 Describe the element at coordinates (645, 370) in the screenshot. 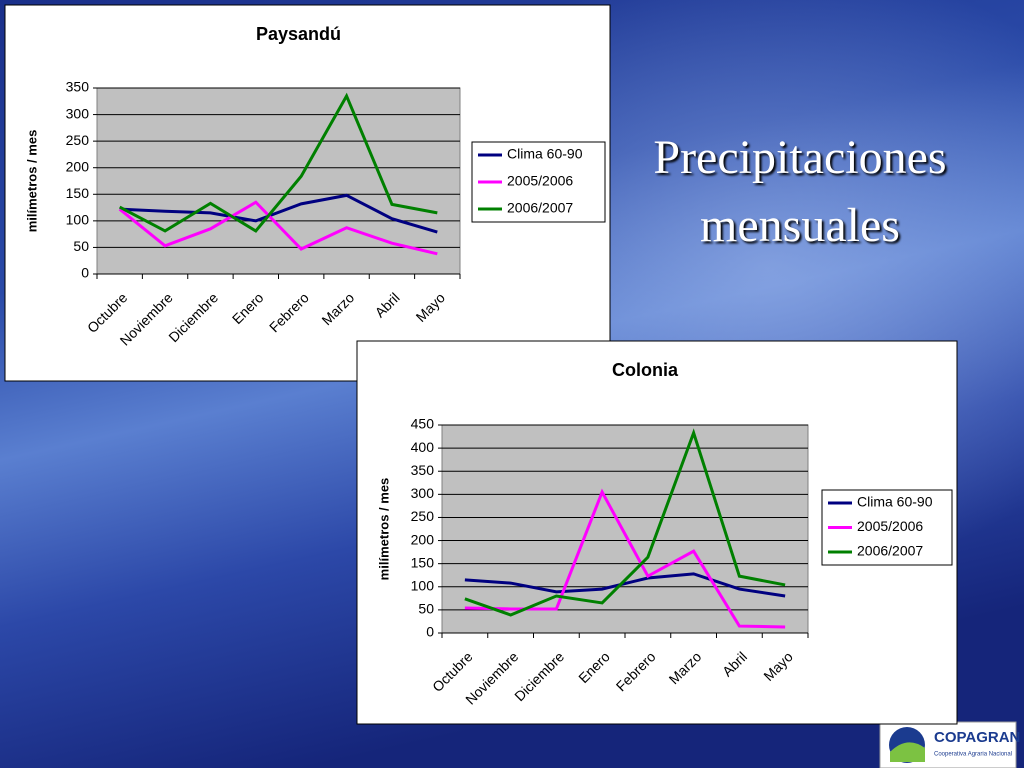

I see `chart-title: Colonia` at that location.